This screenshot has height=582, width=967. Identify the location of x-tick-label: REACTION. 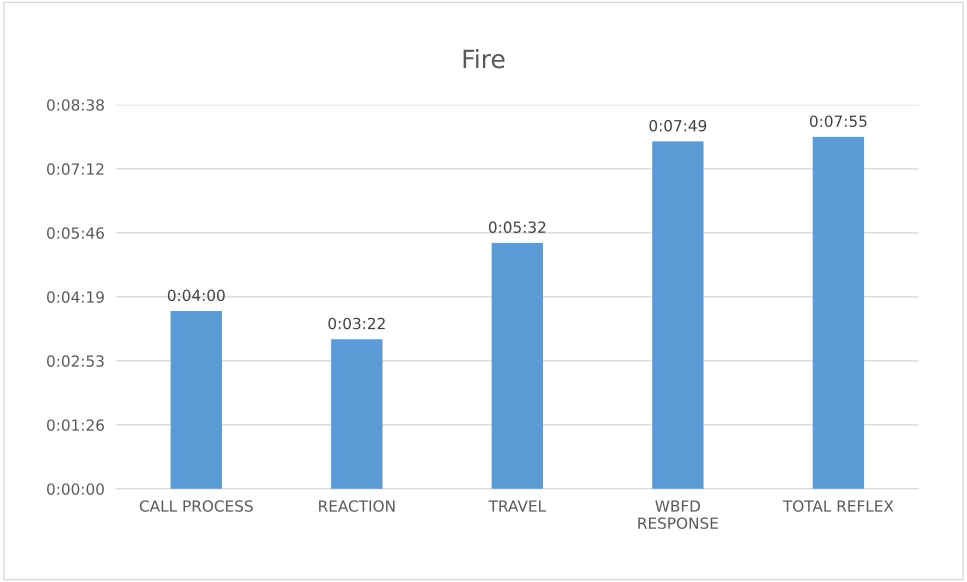
(357, 506).